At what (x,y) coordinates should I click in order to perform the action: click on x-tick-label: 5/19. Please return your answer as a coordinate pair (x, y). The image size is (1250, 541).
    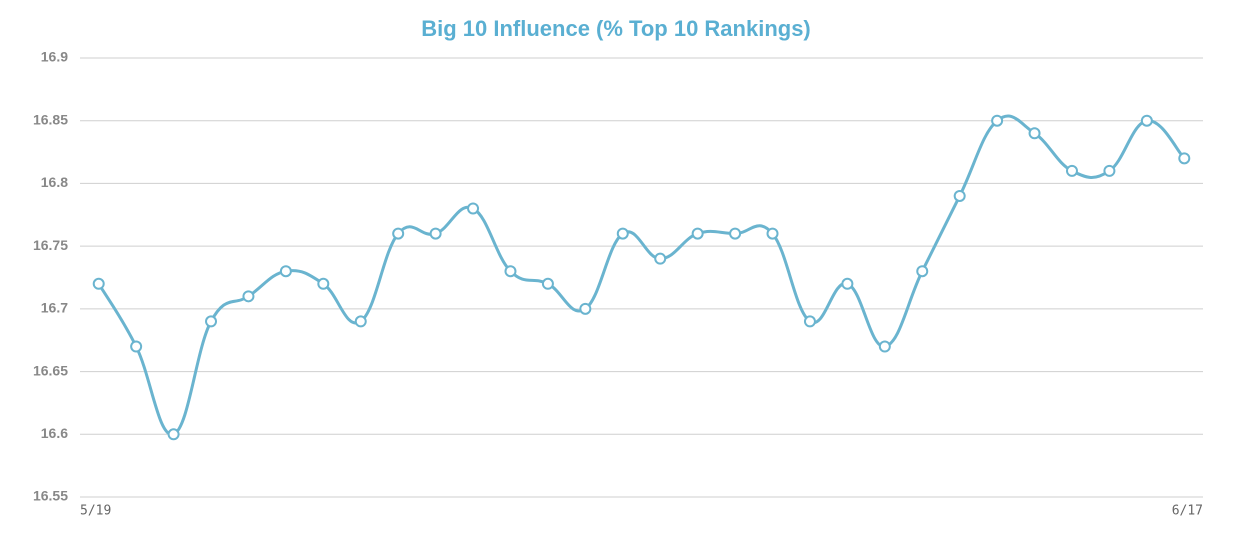
    Looking at the image, I should click on (95, 511).